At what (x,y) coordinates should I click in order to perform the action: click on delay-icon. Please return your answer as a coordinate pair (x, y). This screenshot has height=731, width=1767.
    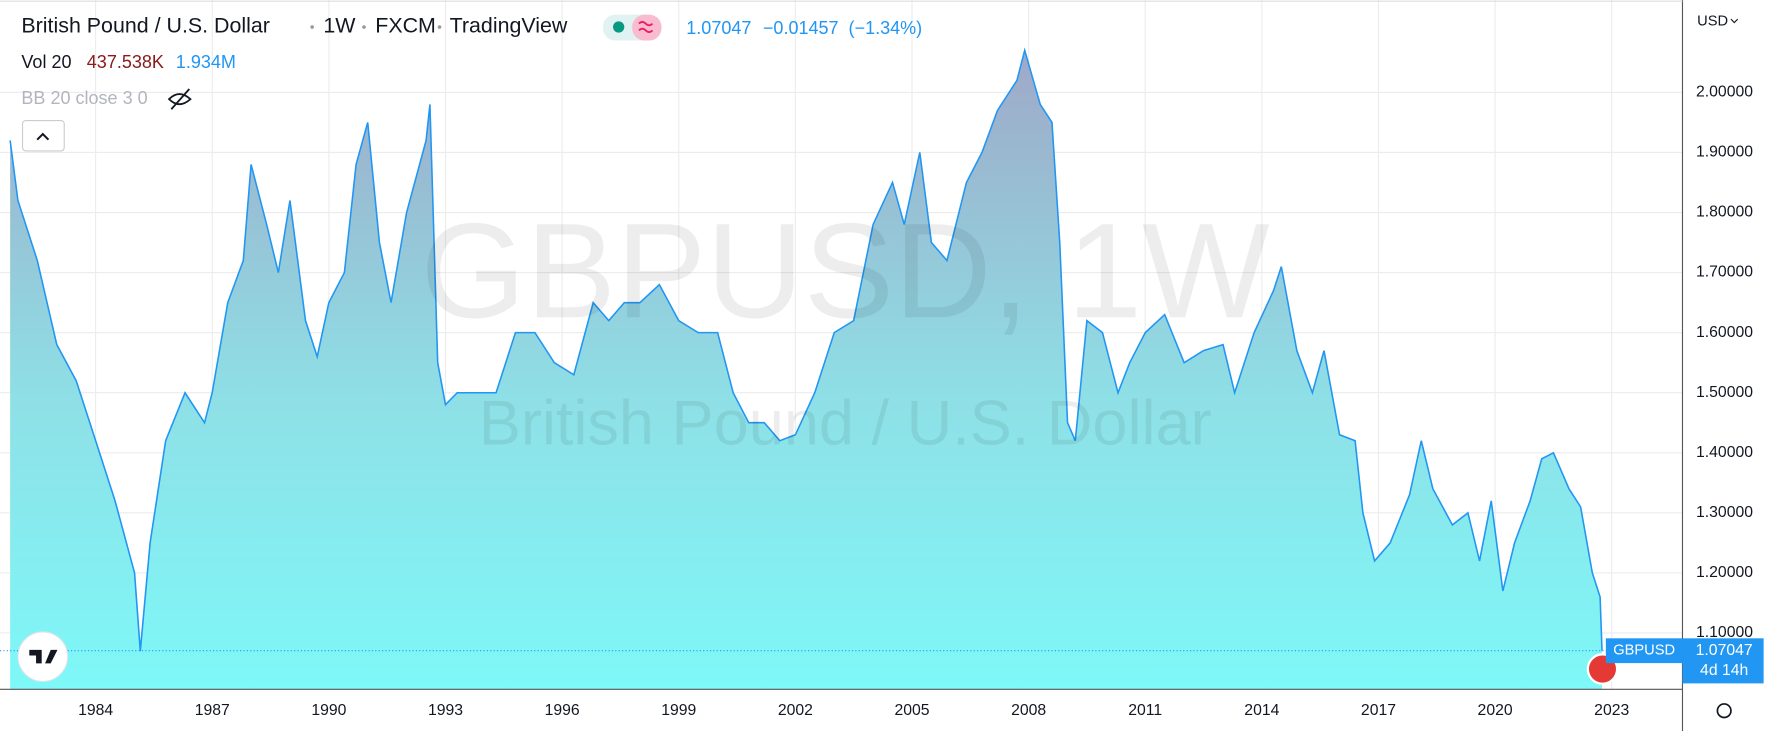
    Looking at the image, I should click on (646, 27).